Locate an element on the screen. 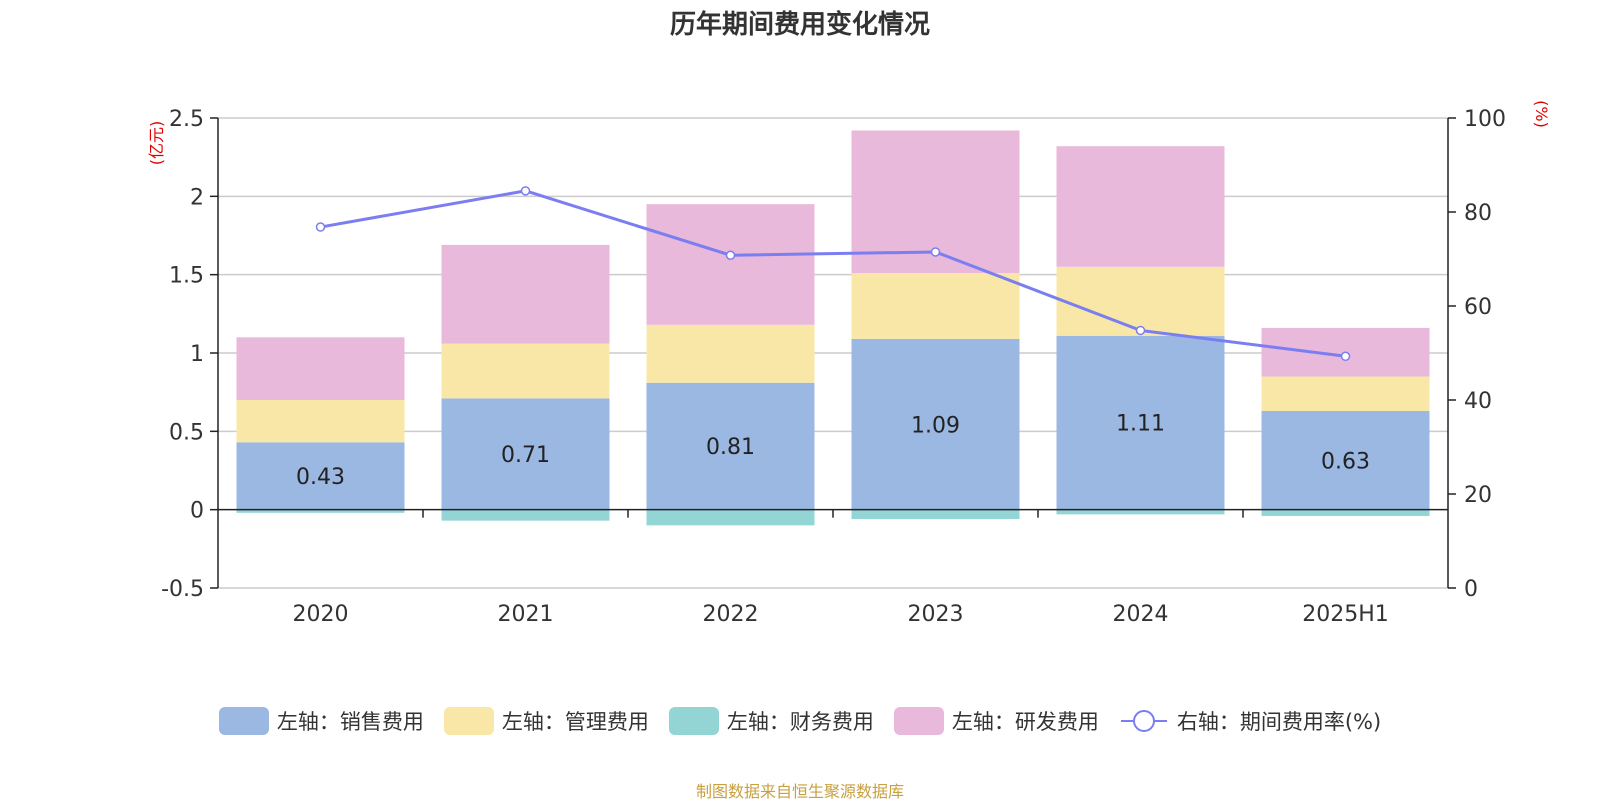  left-axis-tick-label: 2 is located at coordinates (197, 197).